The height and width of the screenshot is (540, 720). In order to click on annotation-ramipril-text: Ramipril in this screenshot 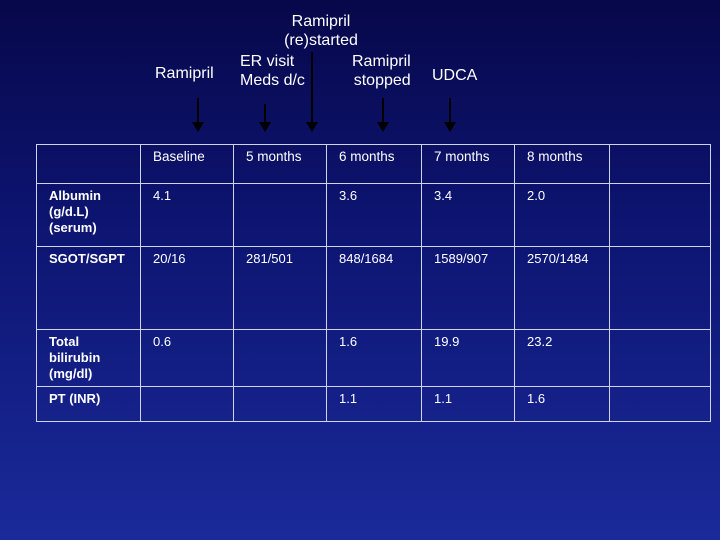, I will do `click(184, 73)`.